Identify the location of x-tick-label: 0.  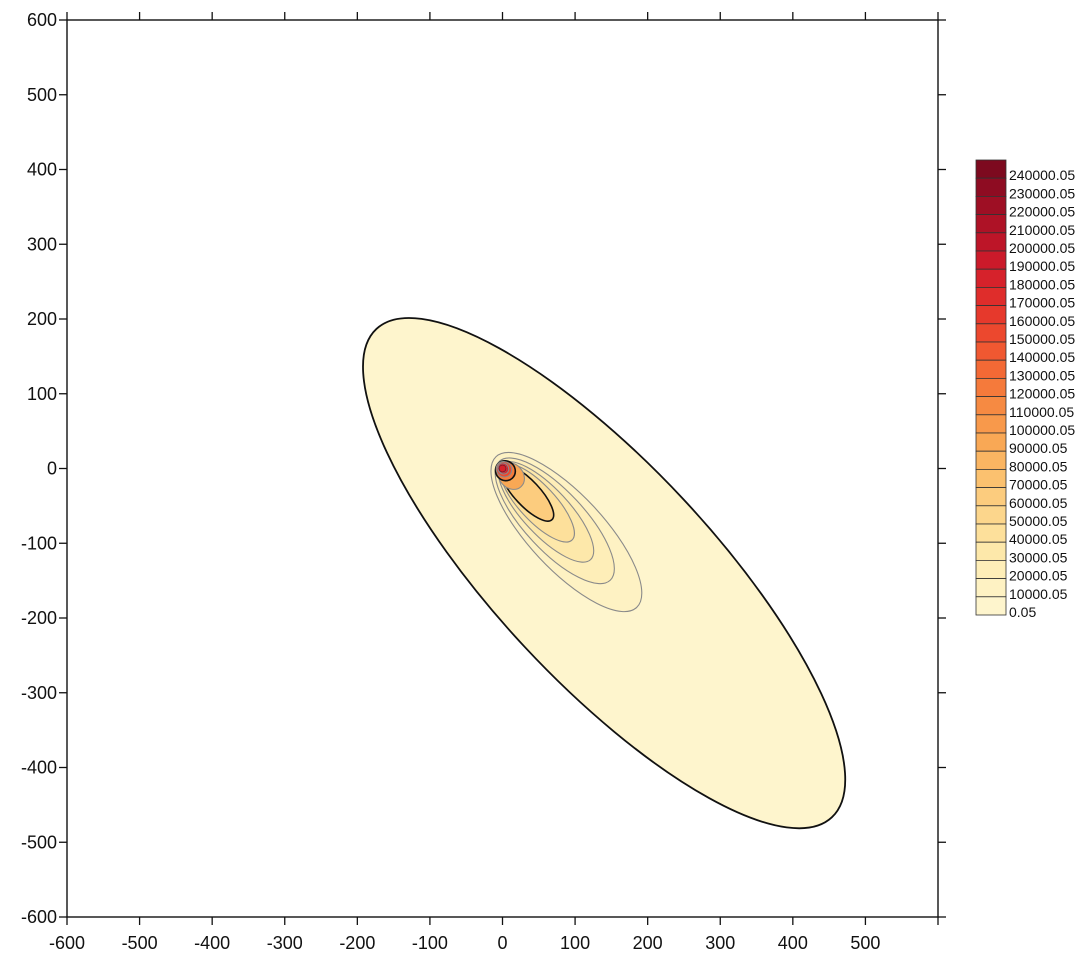
(502, 943).